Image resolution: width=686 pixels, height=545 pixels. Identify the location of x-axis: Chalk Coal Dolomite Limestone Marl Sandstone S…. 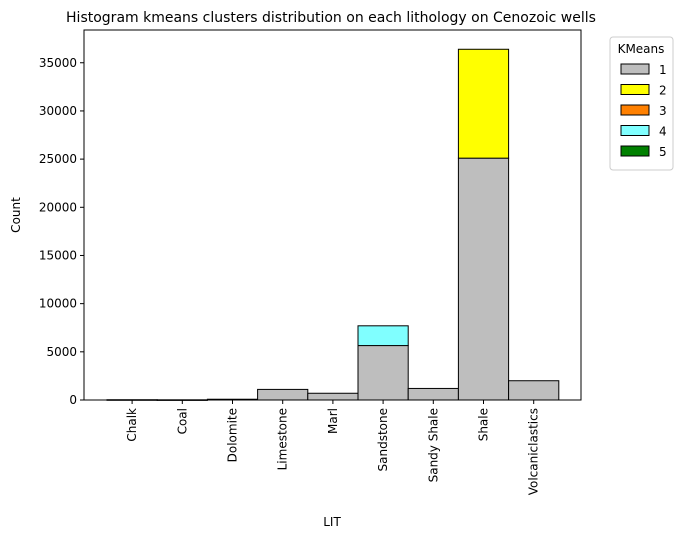
(333, 447).